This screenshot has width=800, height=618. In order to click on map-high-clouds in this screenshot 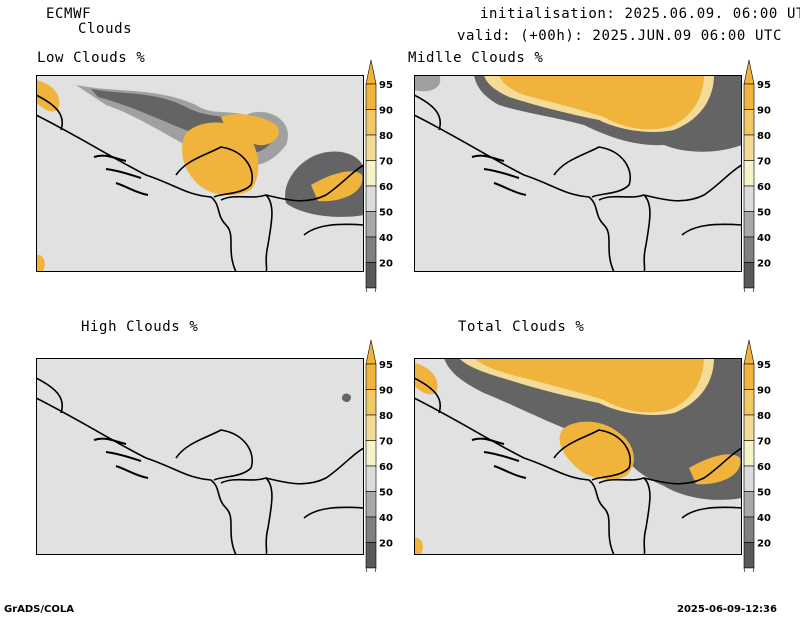, I will do `click(200, 456)`.